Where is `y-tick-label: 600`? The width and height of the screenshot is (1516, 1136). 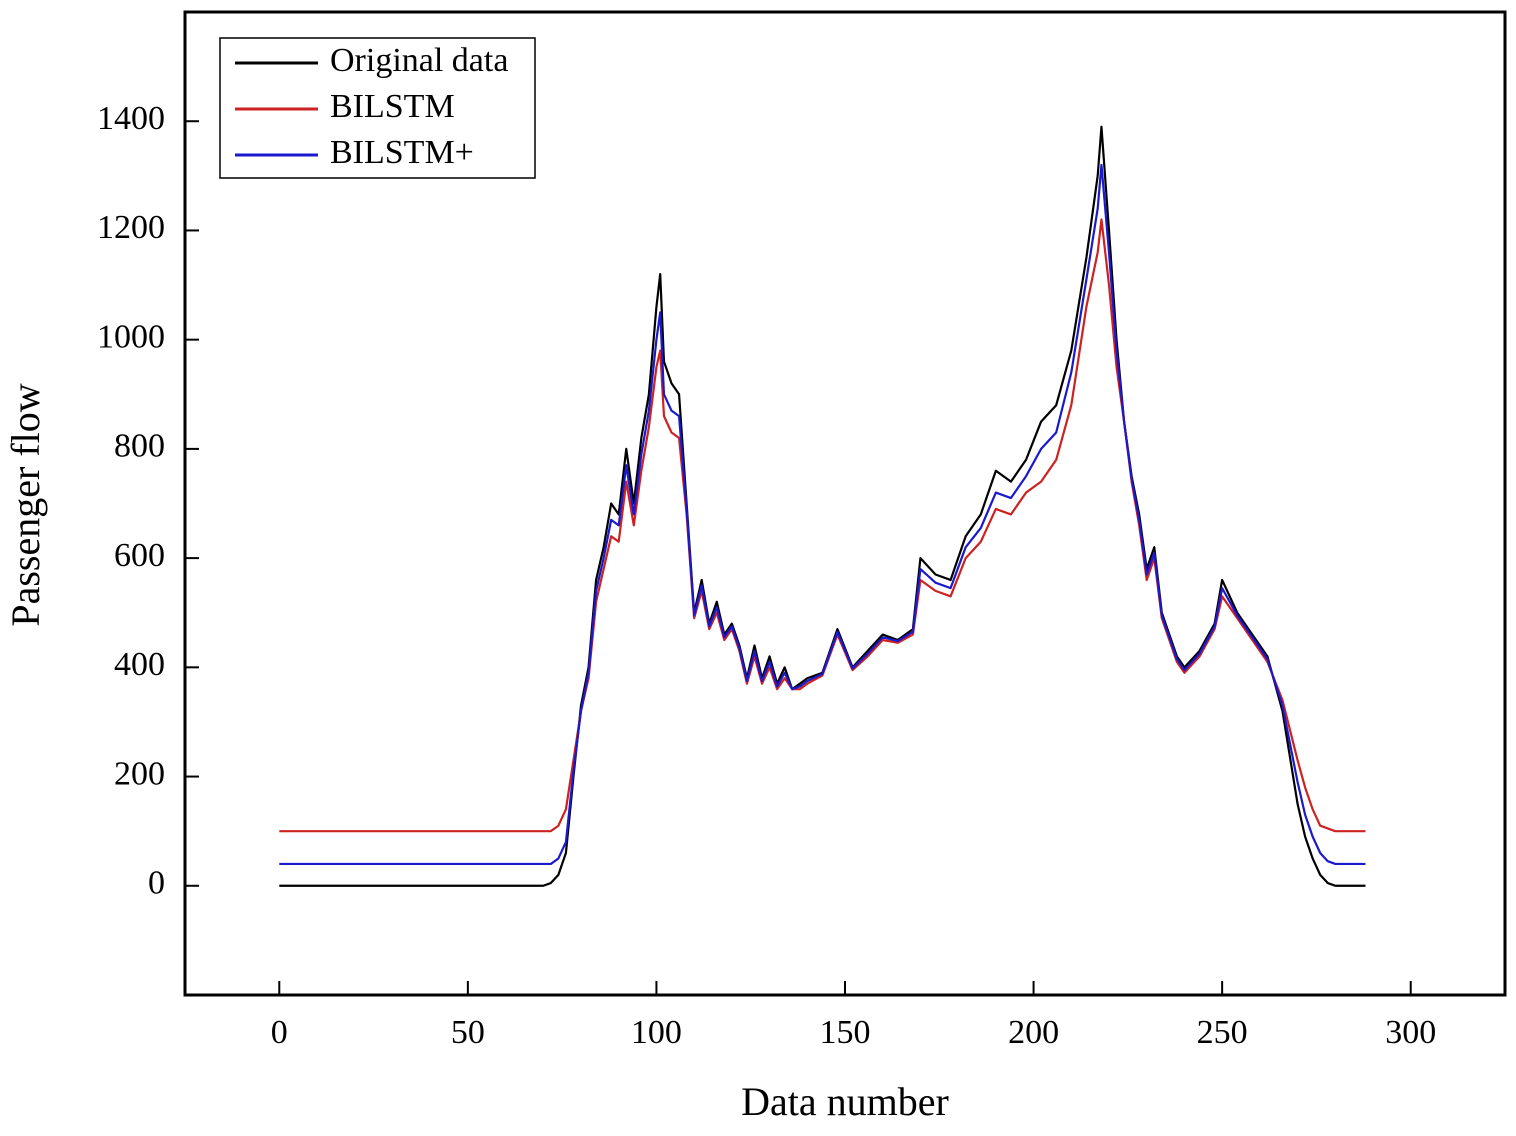 y-tick-label: 600 is located at coordinates (139, 555).